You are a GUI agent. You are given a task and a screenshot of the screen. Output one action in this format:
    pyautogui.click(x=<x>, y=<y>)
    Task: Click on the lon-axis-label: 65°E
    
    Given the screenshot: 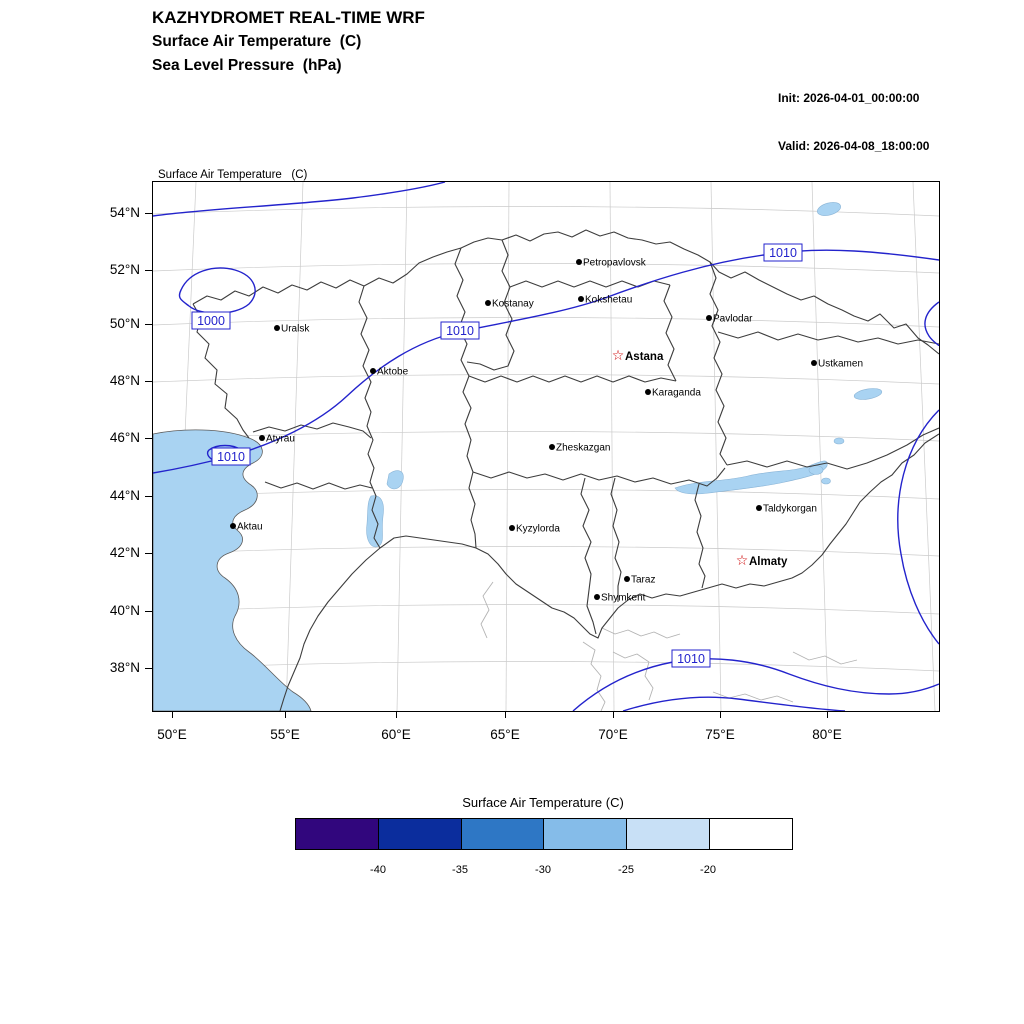 What is the action you would take?
    pyautogui.click(x=505, y=734)
    